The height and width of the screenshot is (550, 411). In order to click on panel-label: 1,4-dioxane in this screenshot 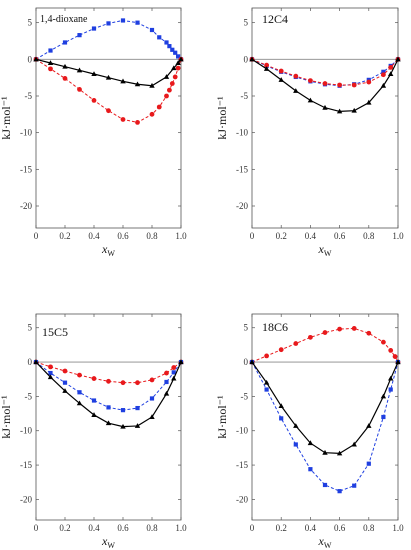, I will do `click(64, 19)`.